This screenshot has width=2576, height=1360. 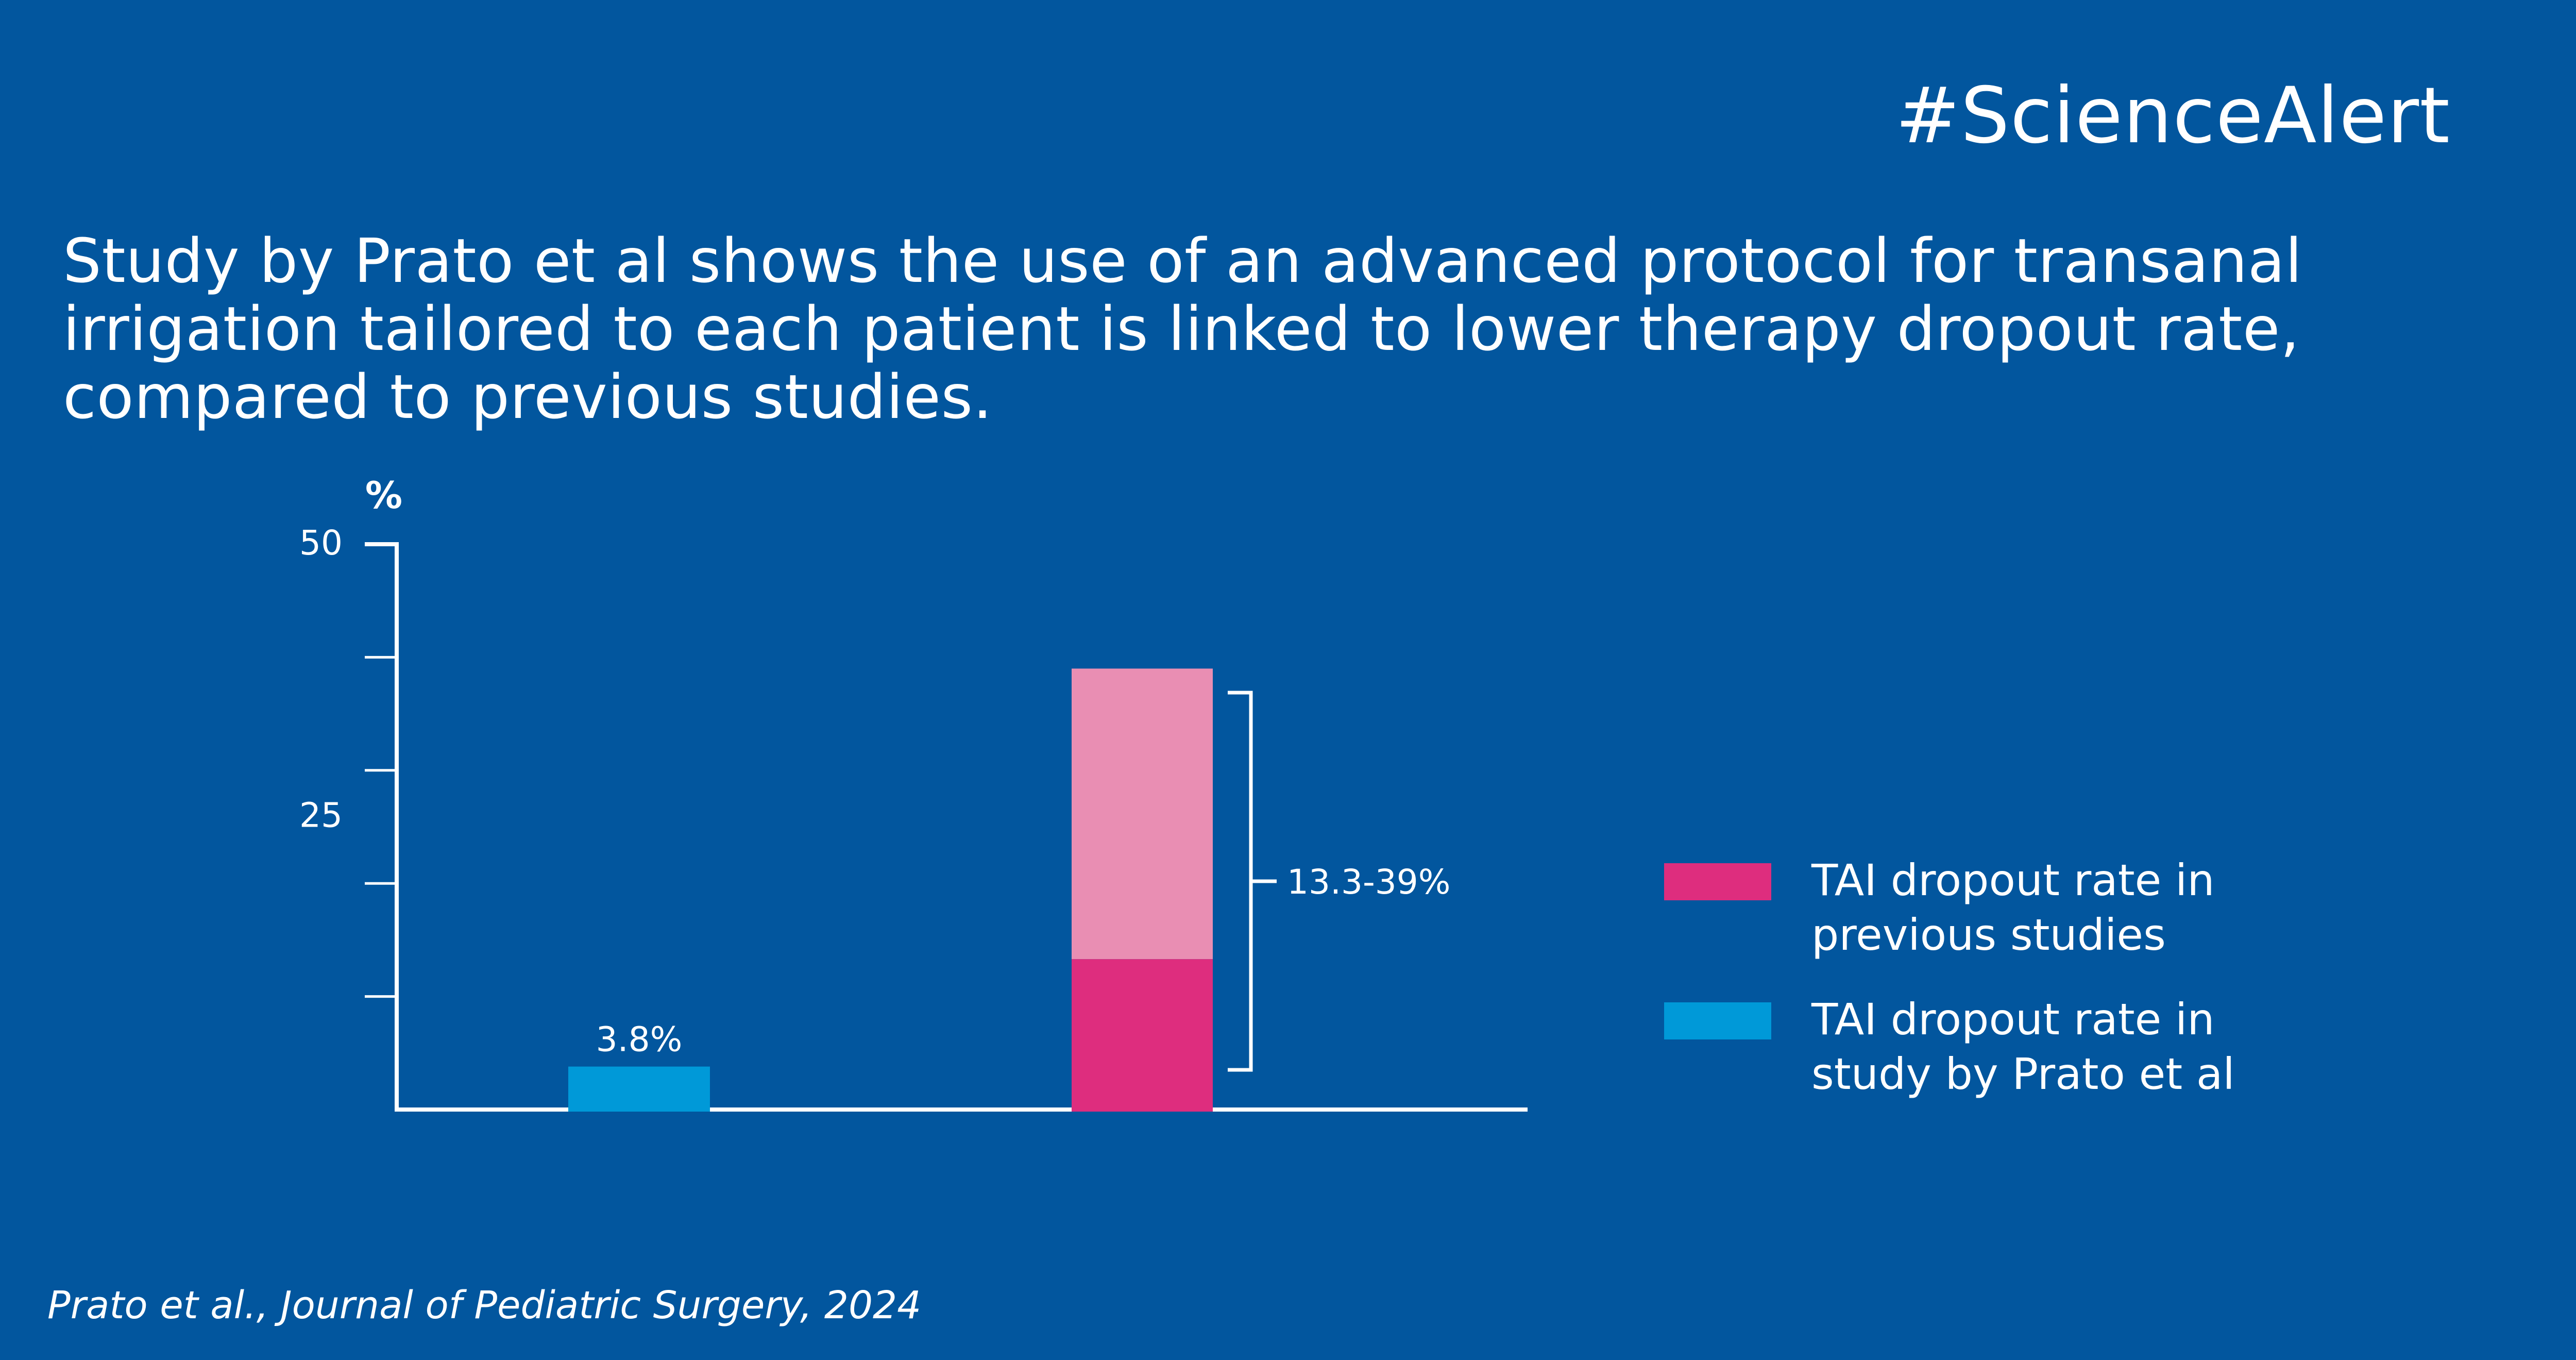 I want to click on bar-prato-study, so click(x=639, y=1089).